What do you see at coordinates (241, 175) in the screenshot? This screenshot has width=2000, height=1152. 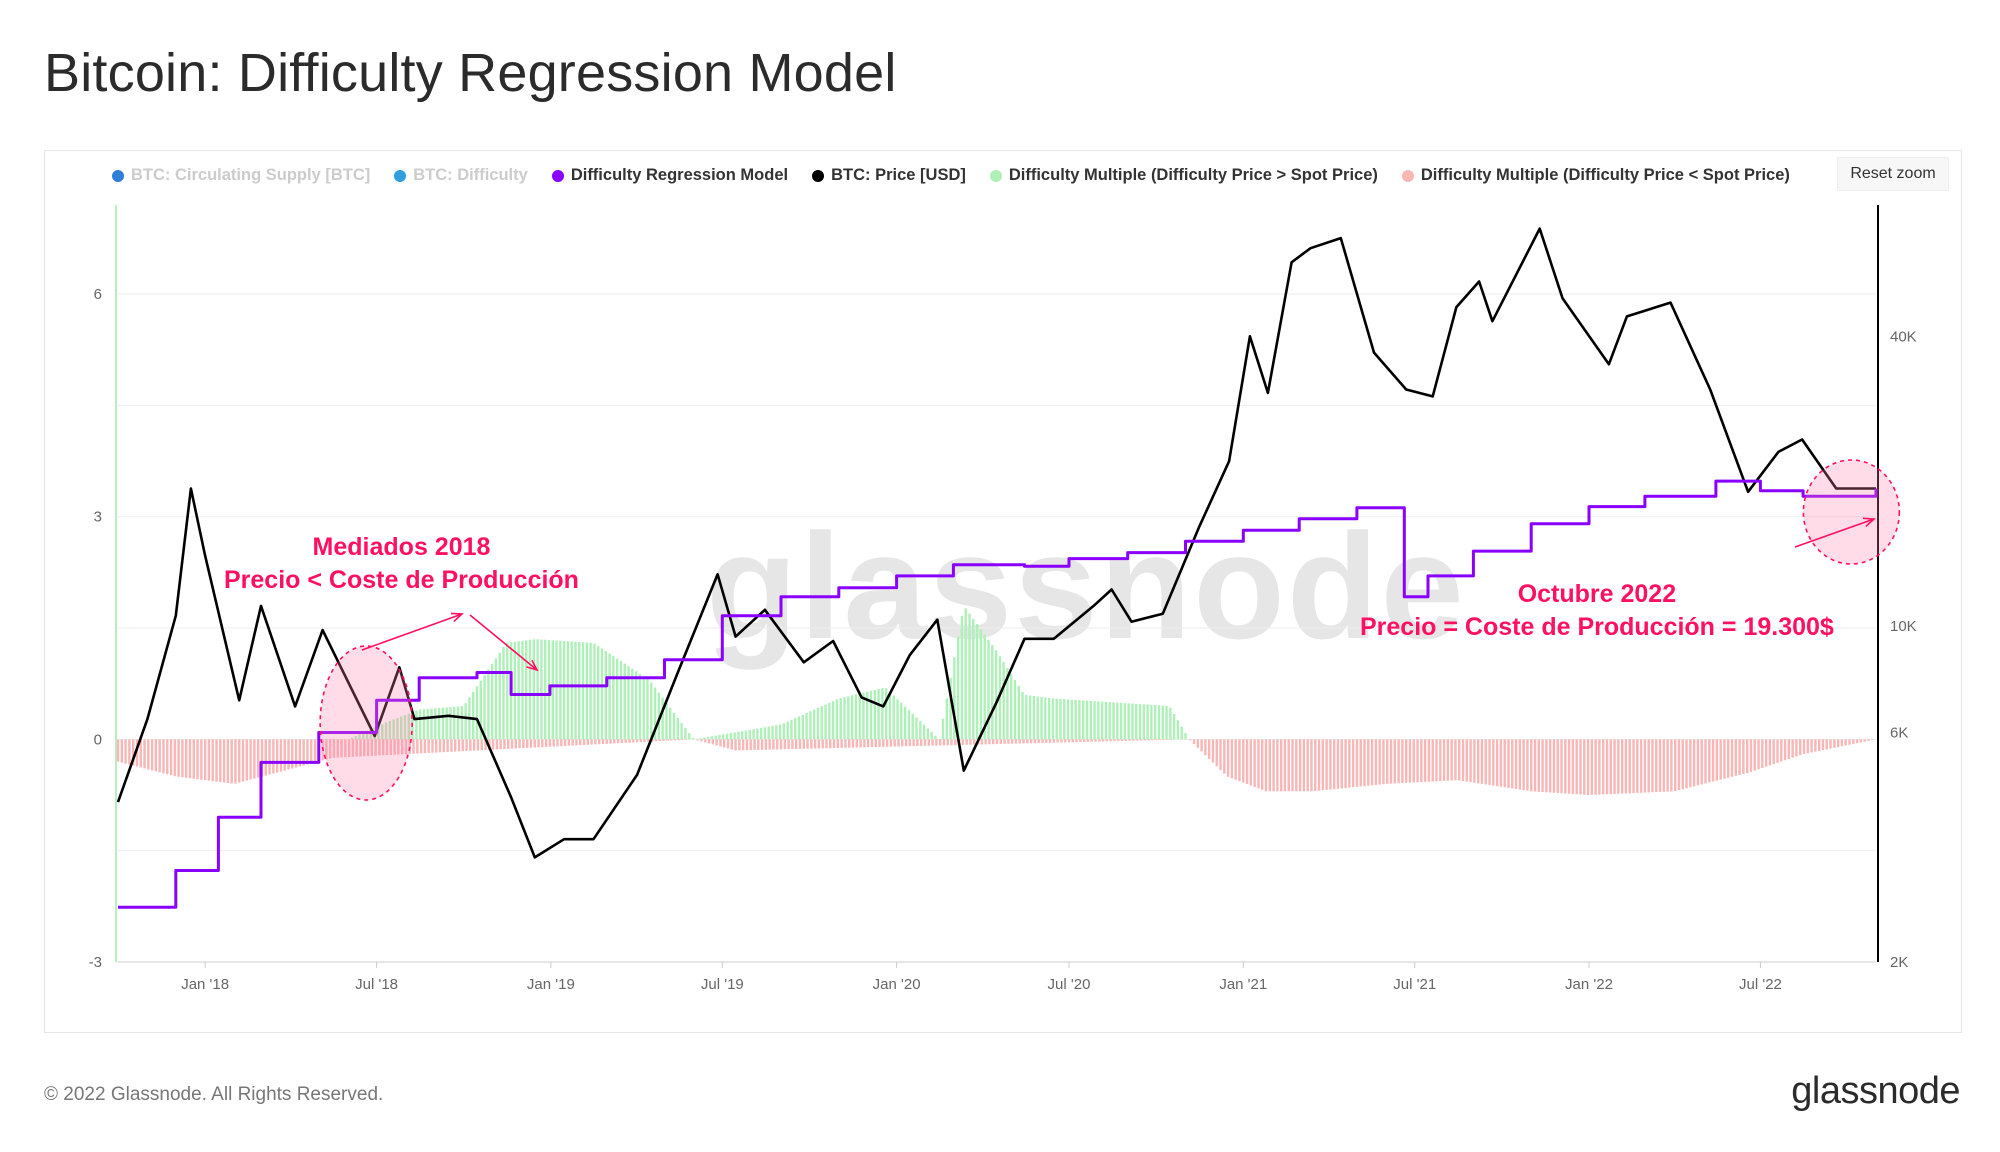 I see `legend-item-circulating-supply: BTC: Circulating Supply [BTC]` at bounding box center [241, 175].